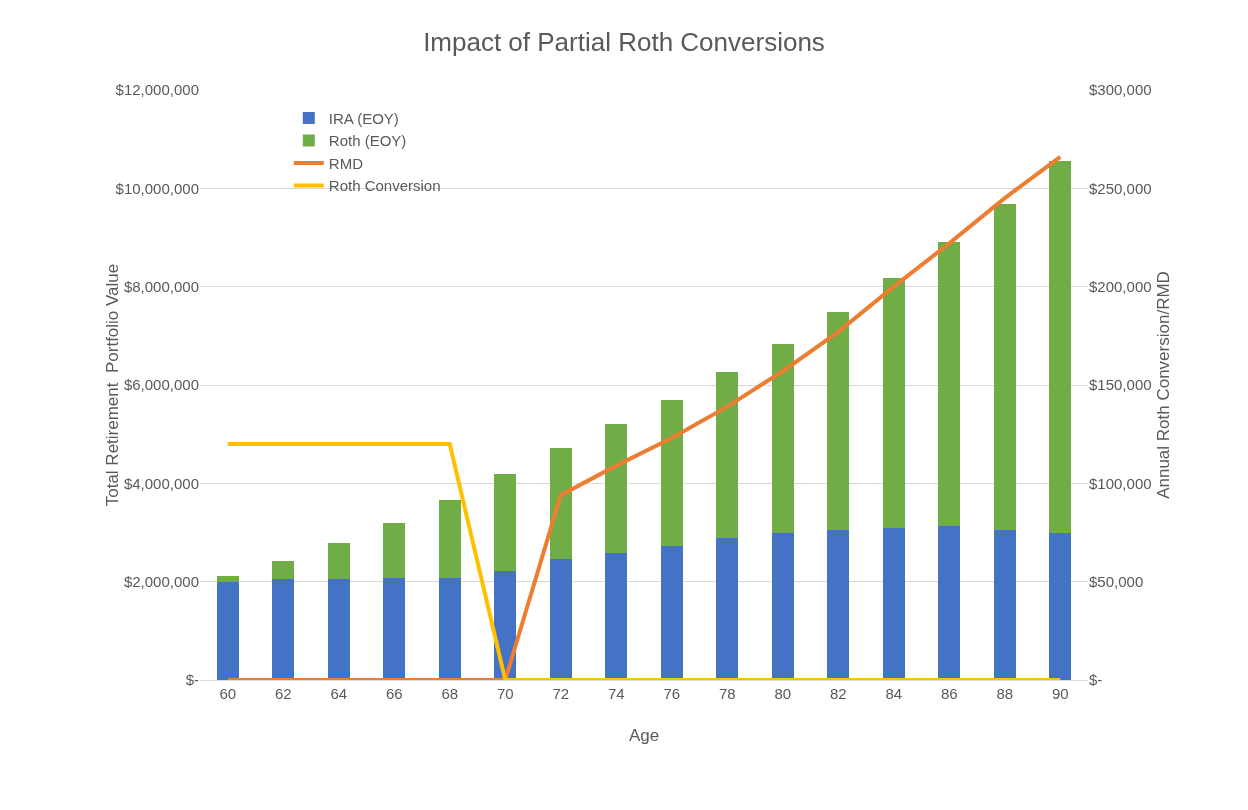 The height and width of the screenshot is (810, 1248). I want to click on x-tick-label: 84, so click(894, 693).